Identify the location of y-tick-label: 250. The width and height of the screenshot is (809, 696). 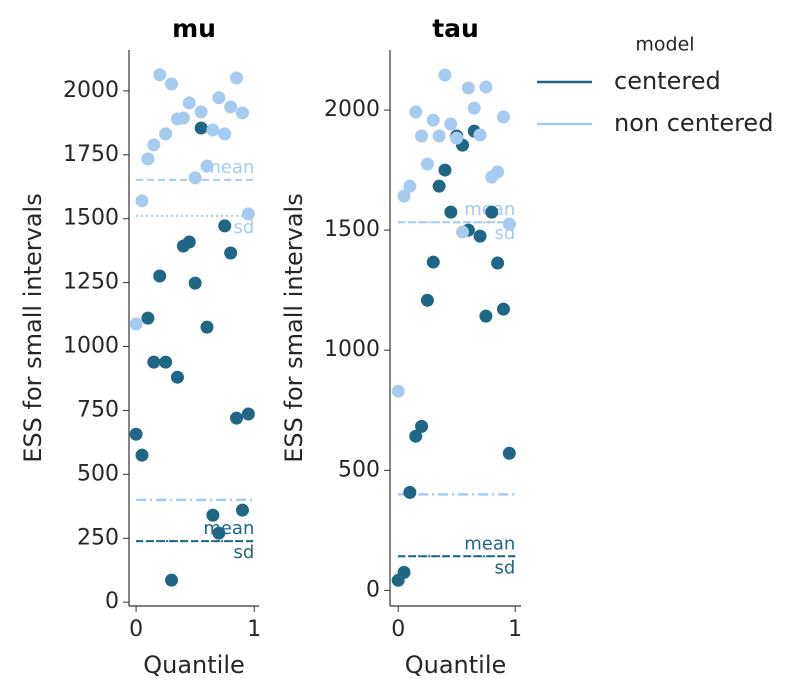
(98, 537).